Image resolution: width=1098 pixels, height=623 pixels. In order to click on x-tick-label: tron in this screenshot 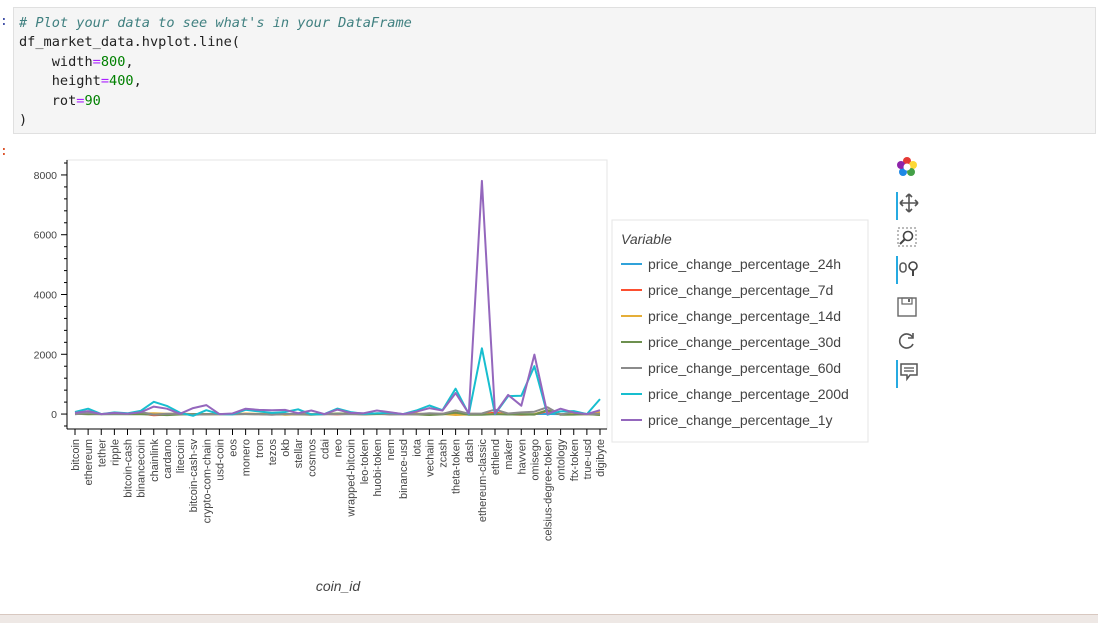, I will do `click(260, 448)`.